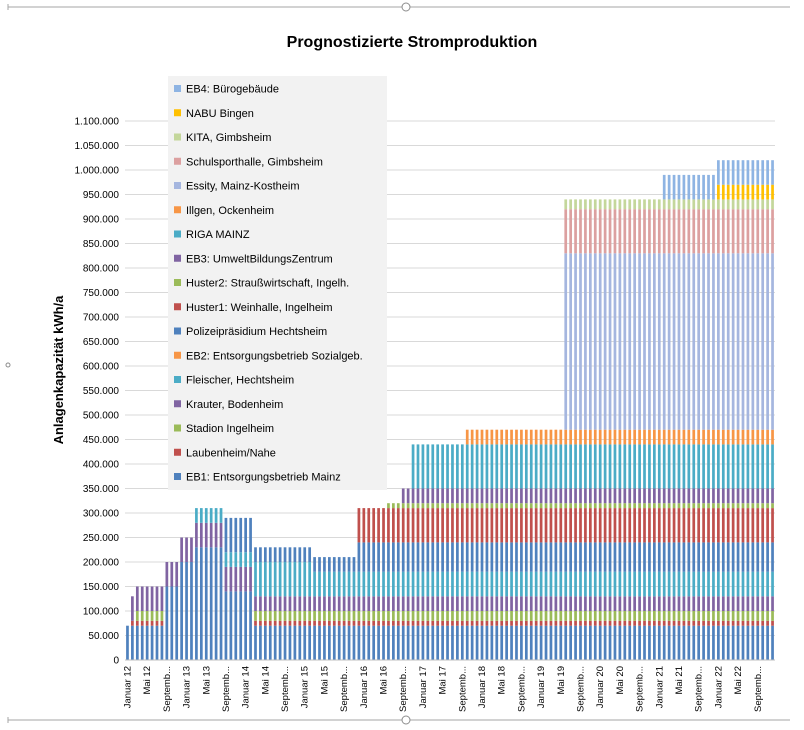 The image size is (804, 730). I want to click on resize-handle-top, so click(406, 7).